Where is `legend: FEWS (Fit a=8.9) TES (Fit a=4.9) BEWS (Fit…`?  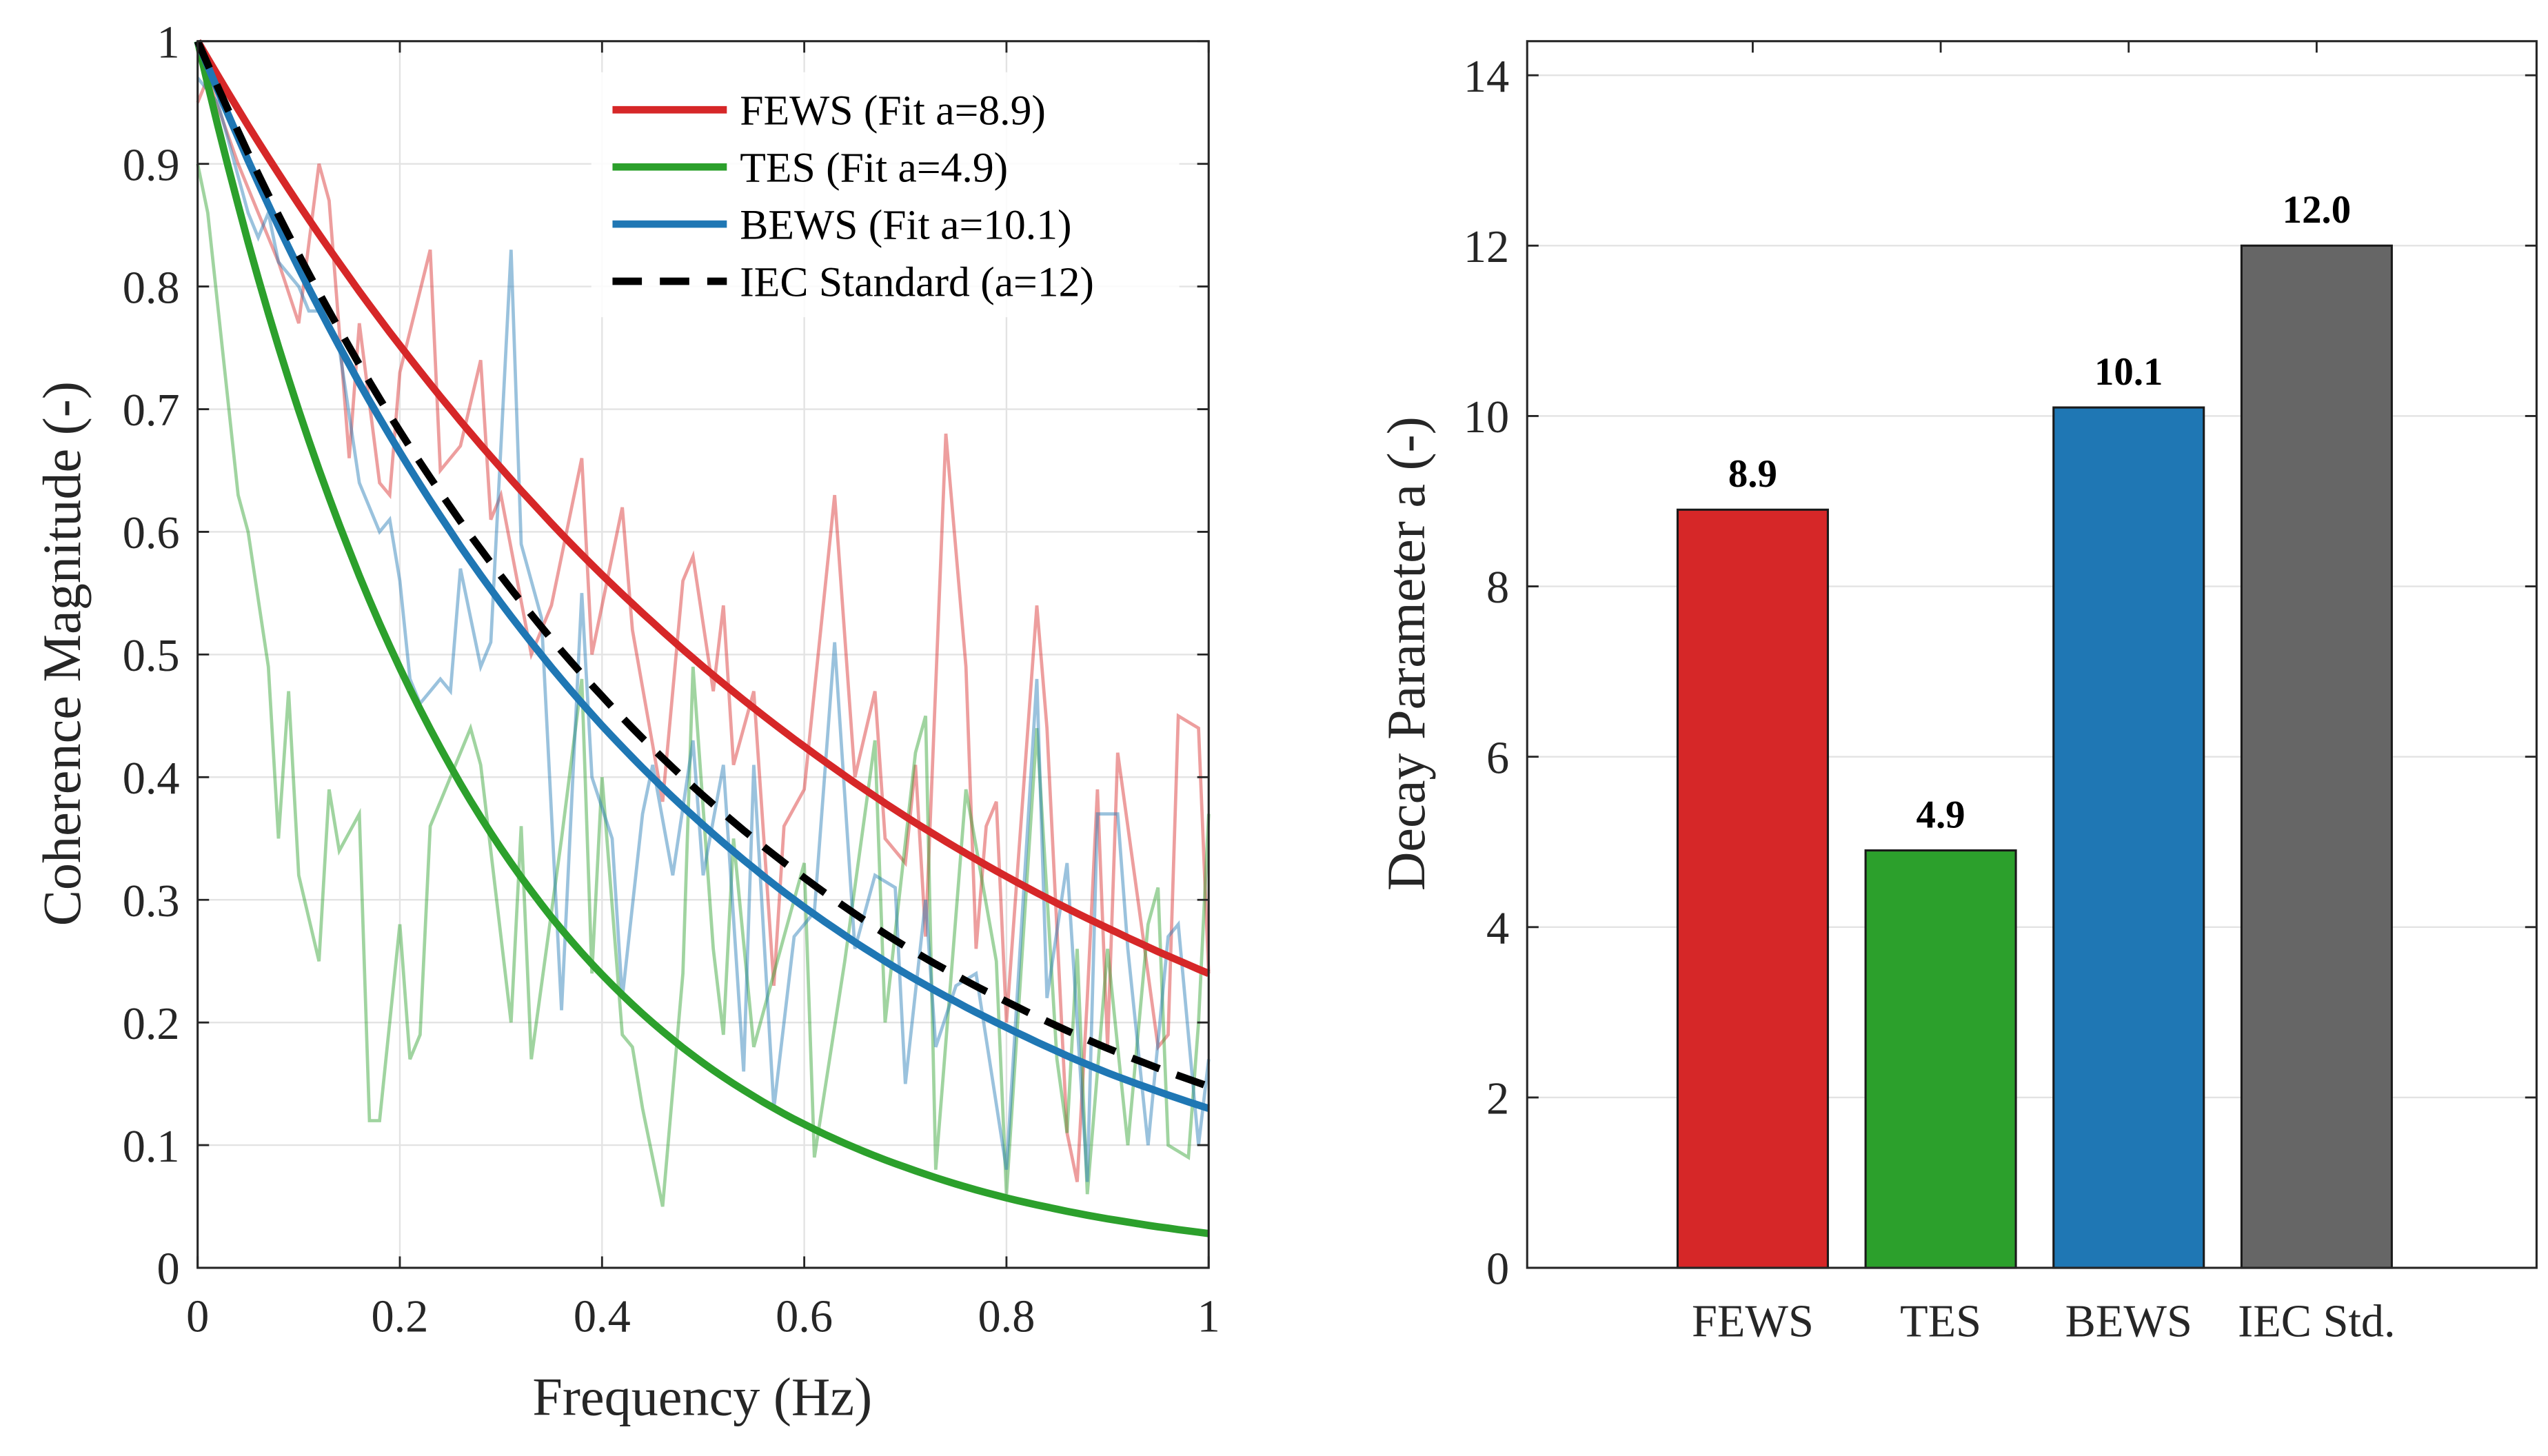 legend: FEWS (Fit a=8.9) TES (Fit a=4.9) BEWS (Fit… is located at coordinates (885, 195).